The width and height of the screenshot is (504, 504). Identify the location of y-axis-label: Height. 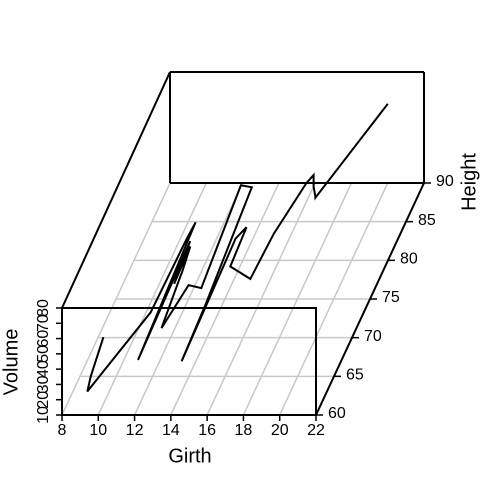
(469, 182).